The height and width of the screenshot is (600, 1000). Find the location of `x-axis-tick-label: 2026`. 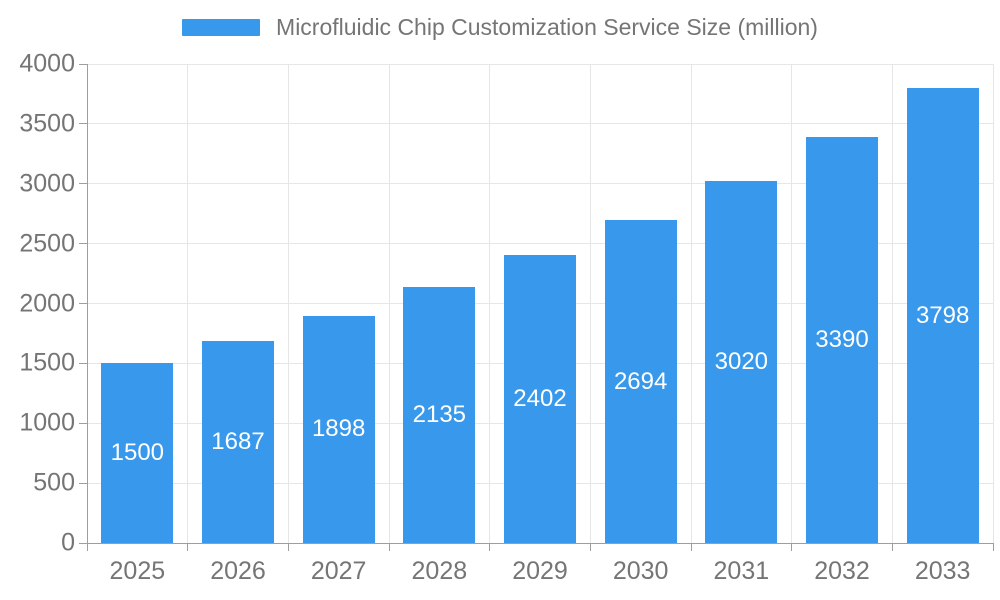

x-axis-tick-label: 2026 is located at coordinates (238, 571).